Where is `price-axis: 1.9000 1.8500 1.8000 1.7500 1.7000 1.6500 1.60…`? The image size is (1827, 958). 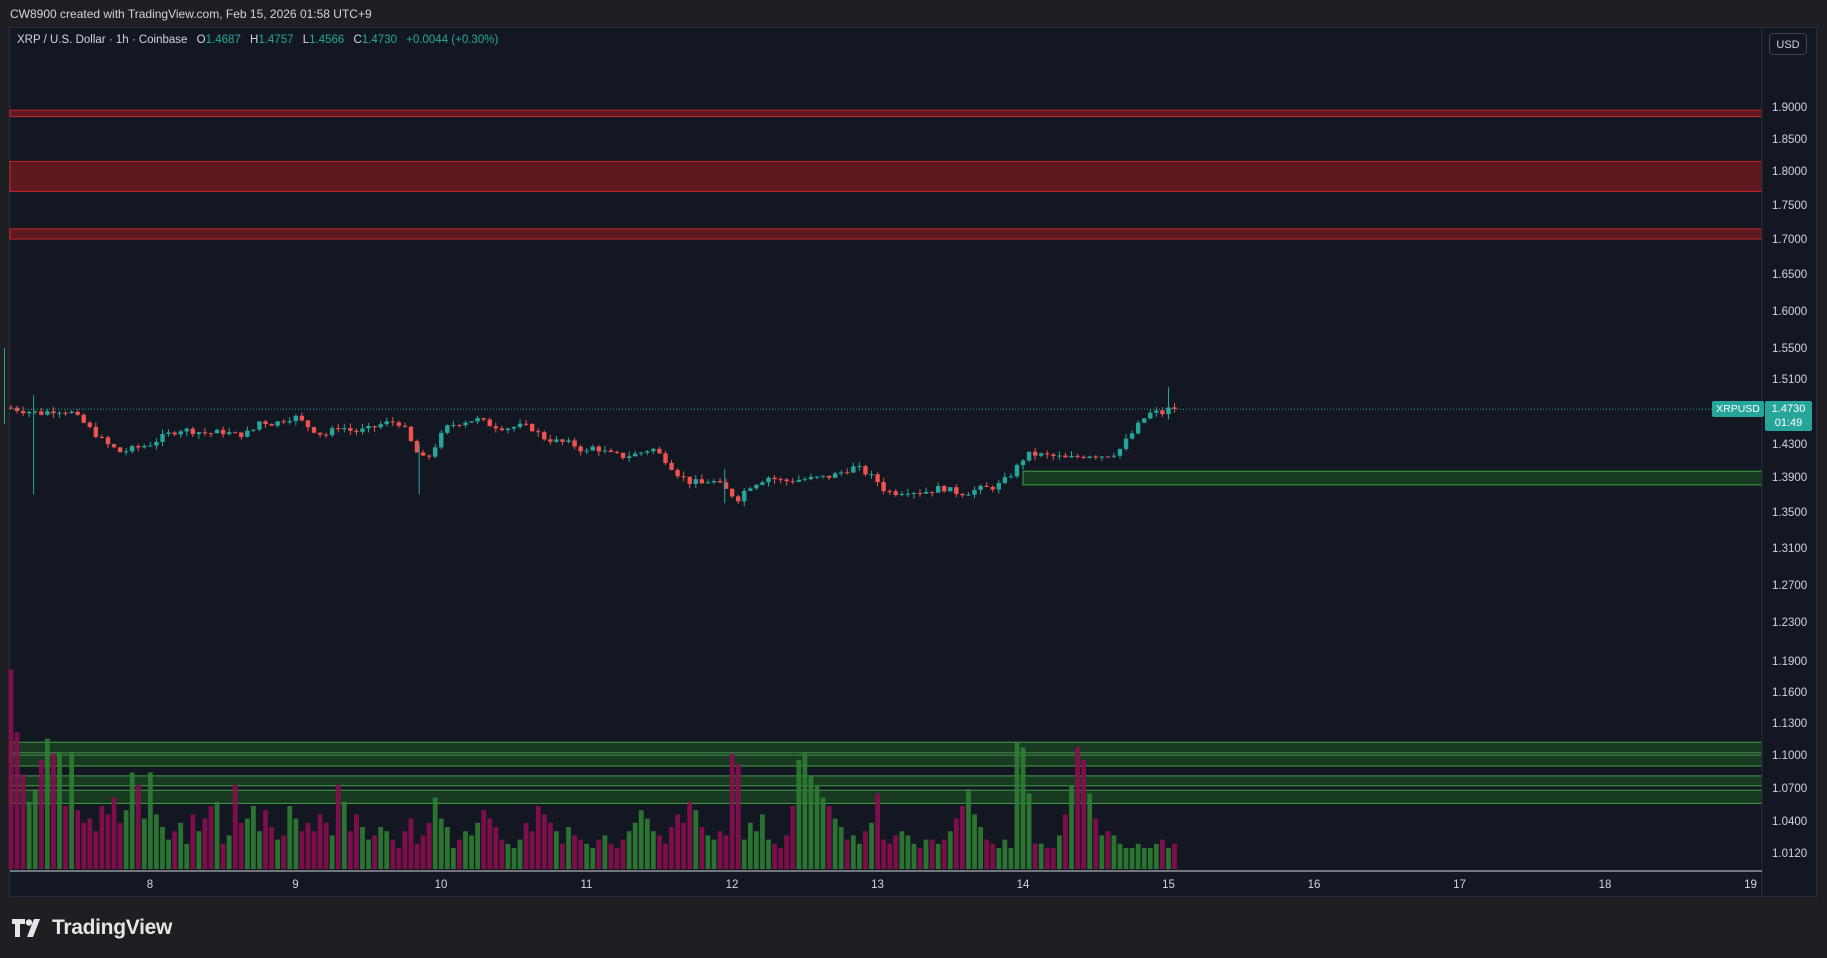 price-axis: 1.9000 1.8500 1.8000 1.7500 1.7000 1.6500 1.60… is located at coordinates (1789, 481).